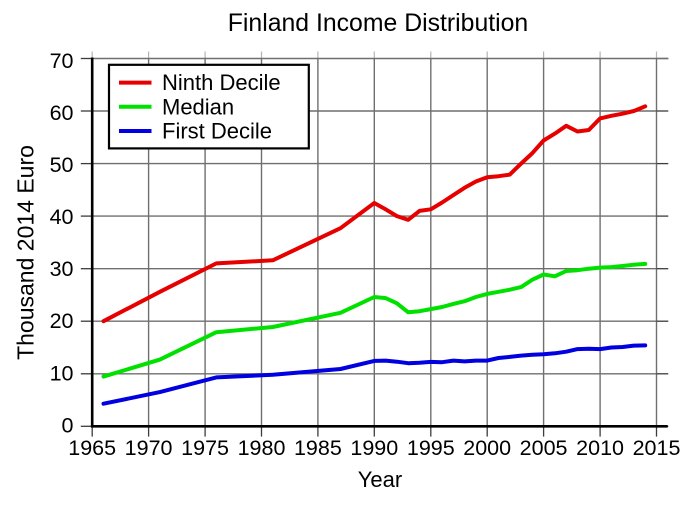  What do you see at coordinates (25, 252) in the screenshot?
I see `svg-text: Thousand 2014 Euro` at bounding box center [25, 252].